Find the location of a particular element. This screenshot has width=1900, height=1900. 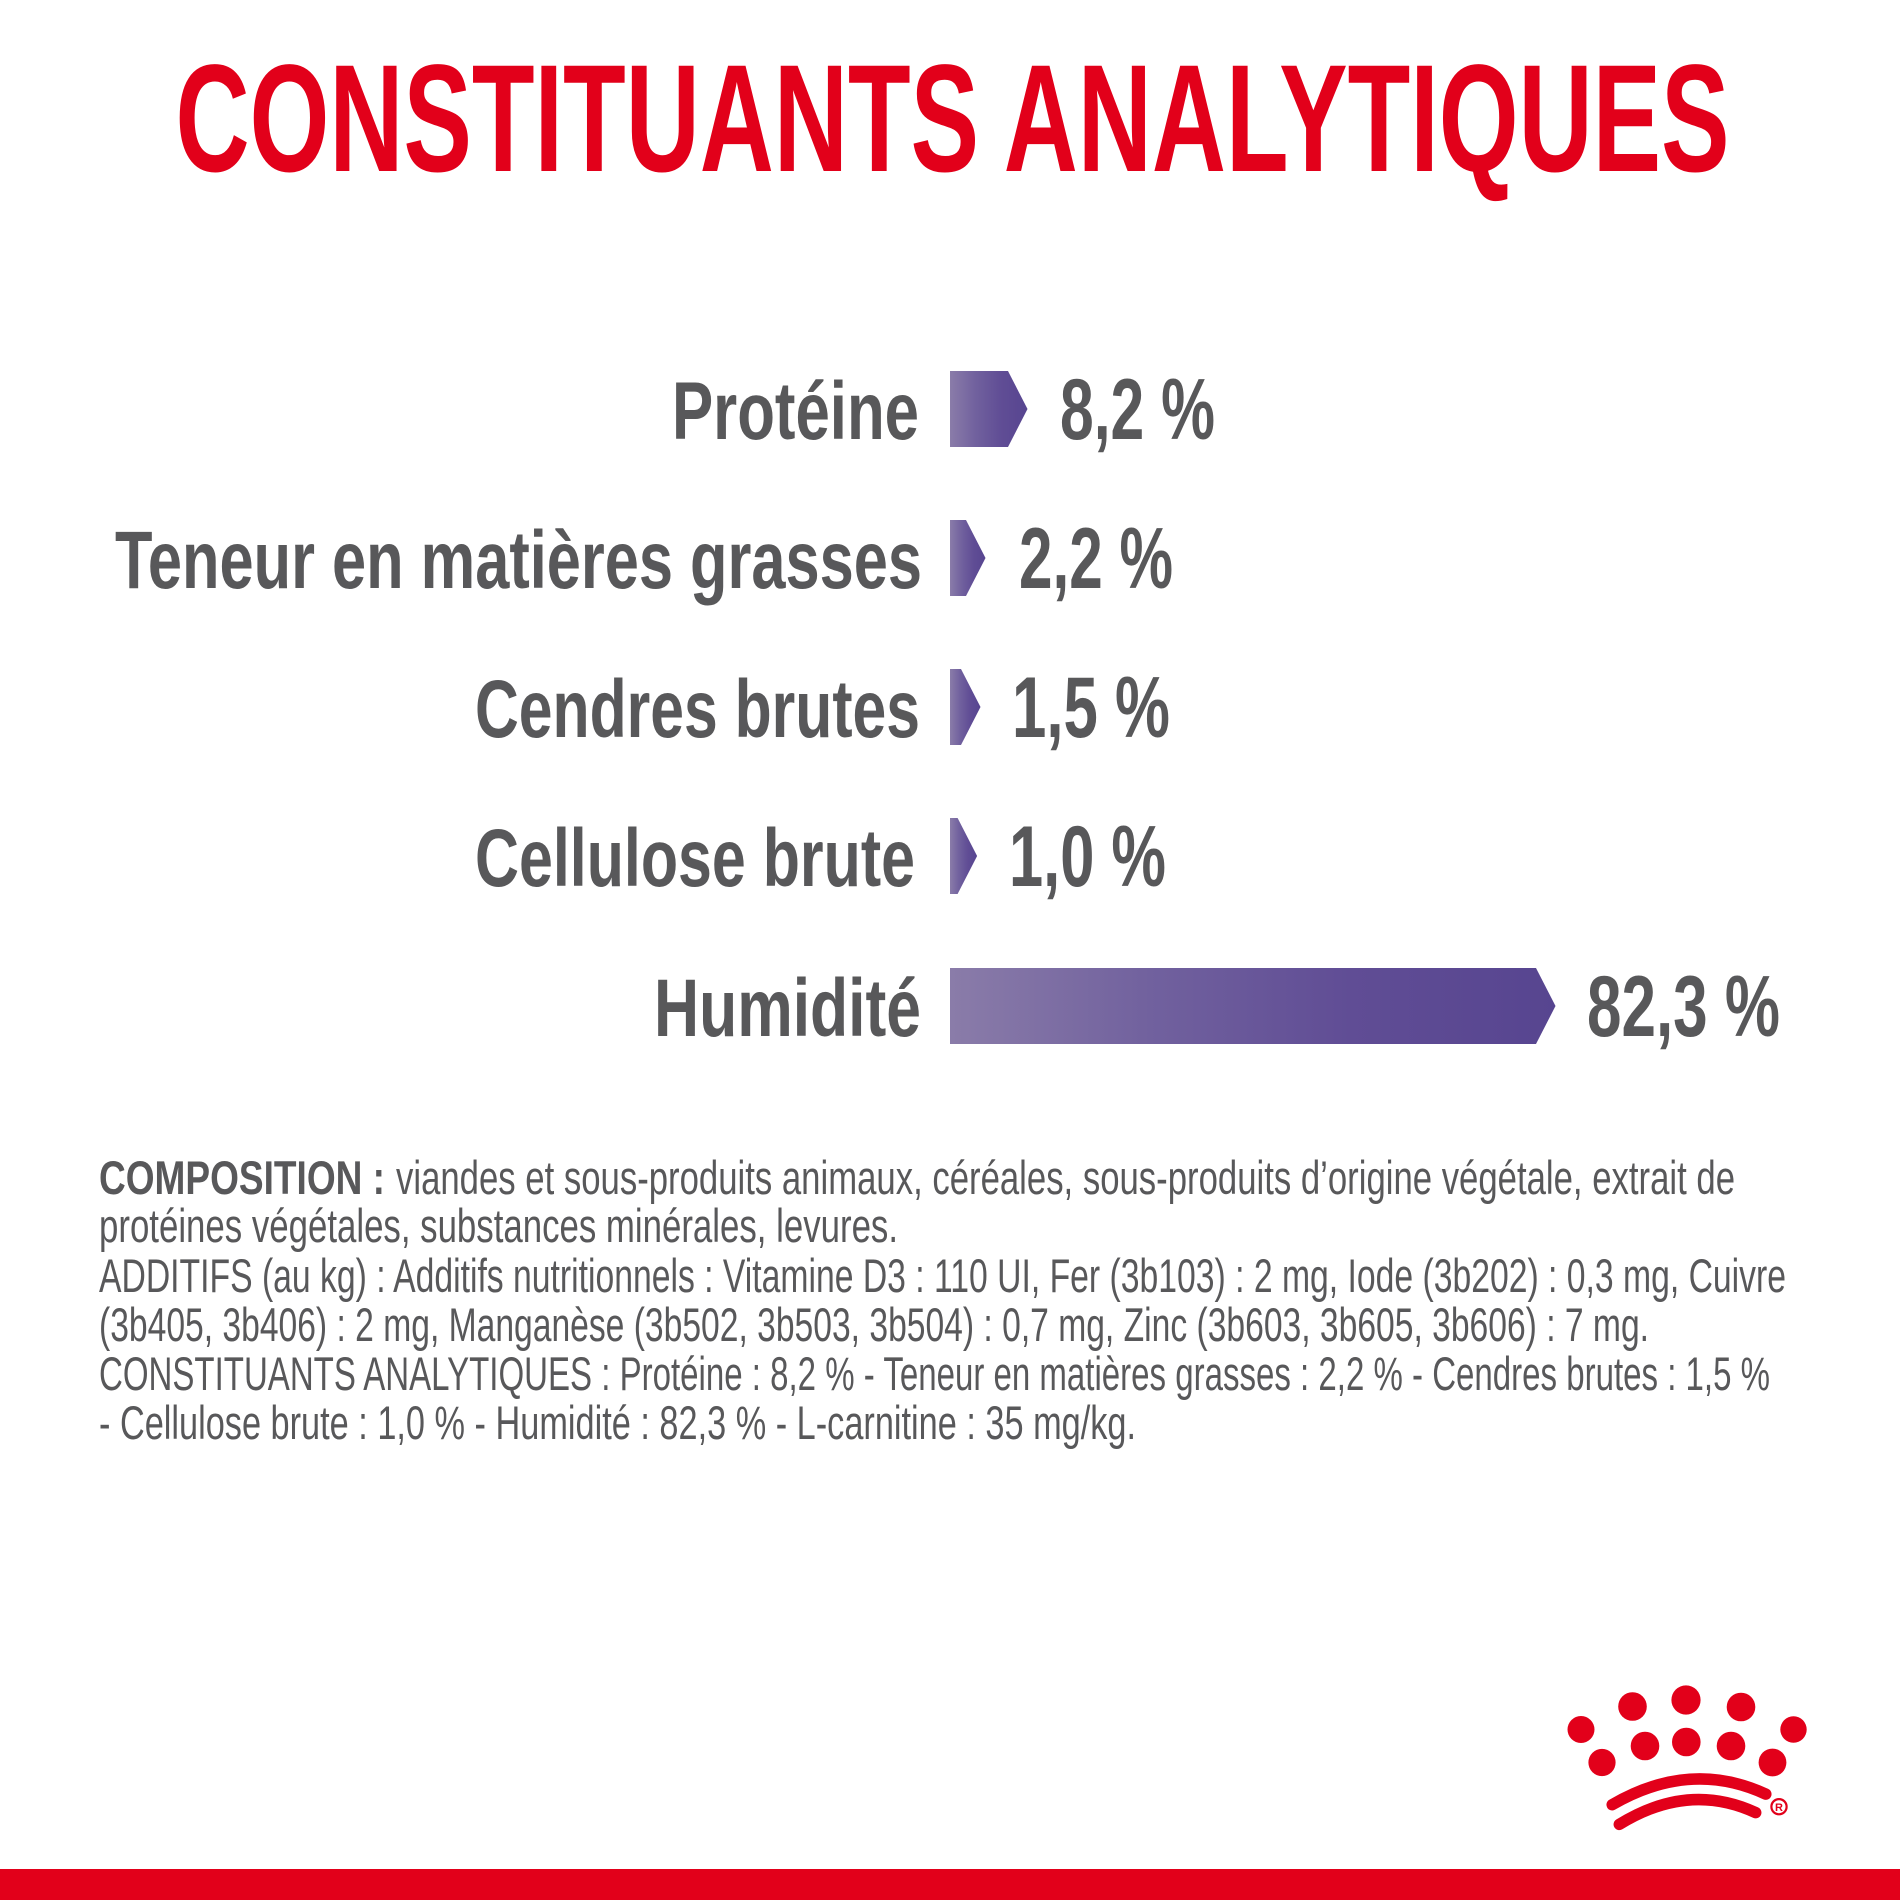

svg-text: 82,3 % is located at coordinates (1683, 1007).